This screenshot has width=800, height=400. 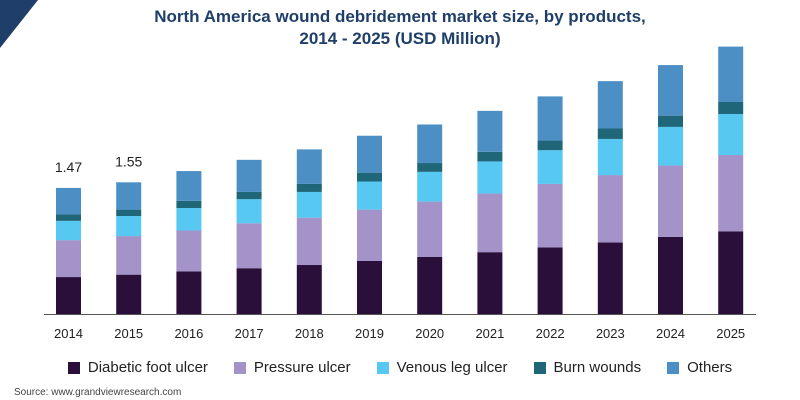 I want to click on bar-segment-2015-s3, so click(x=129, y=213).